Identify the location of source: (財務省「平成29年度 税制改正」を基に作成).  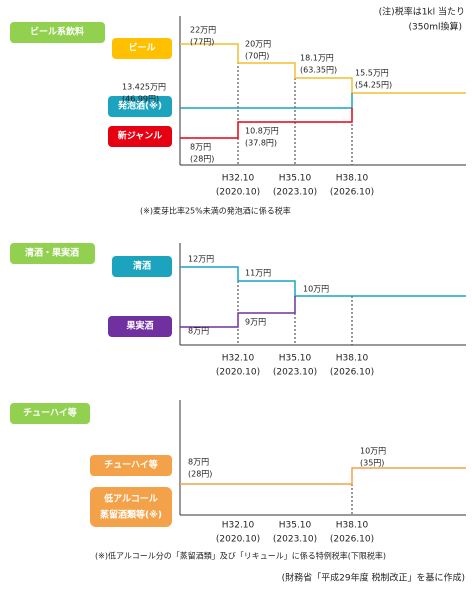
(373, 578).